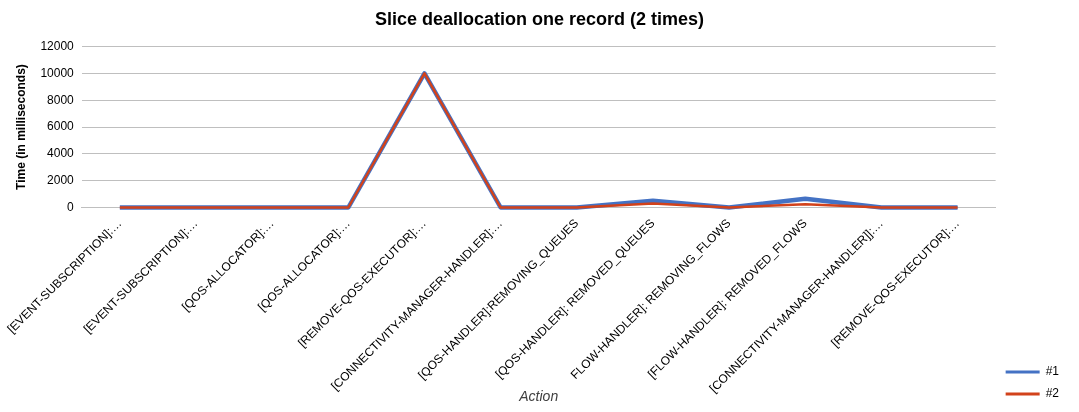  I want to click on legend-label: #1, so click(1052, 371).